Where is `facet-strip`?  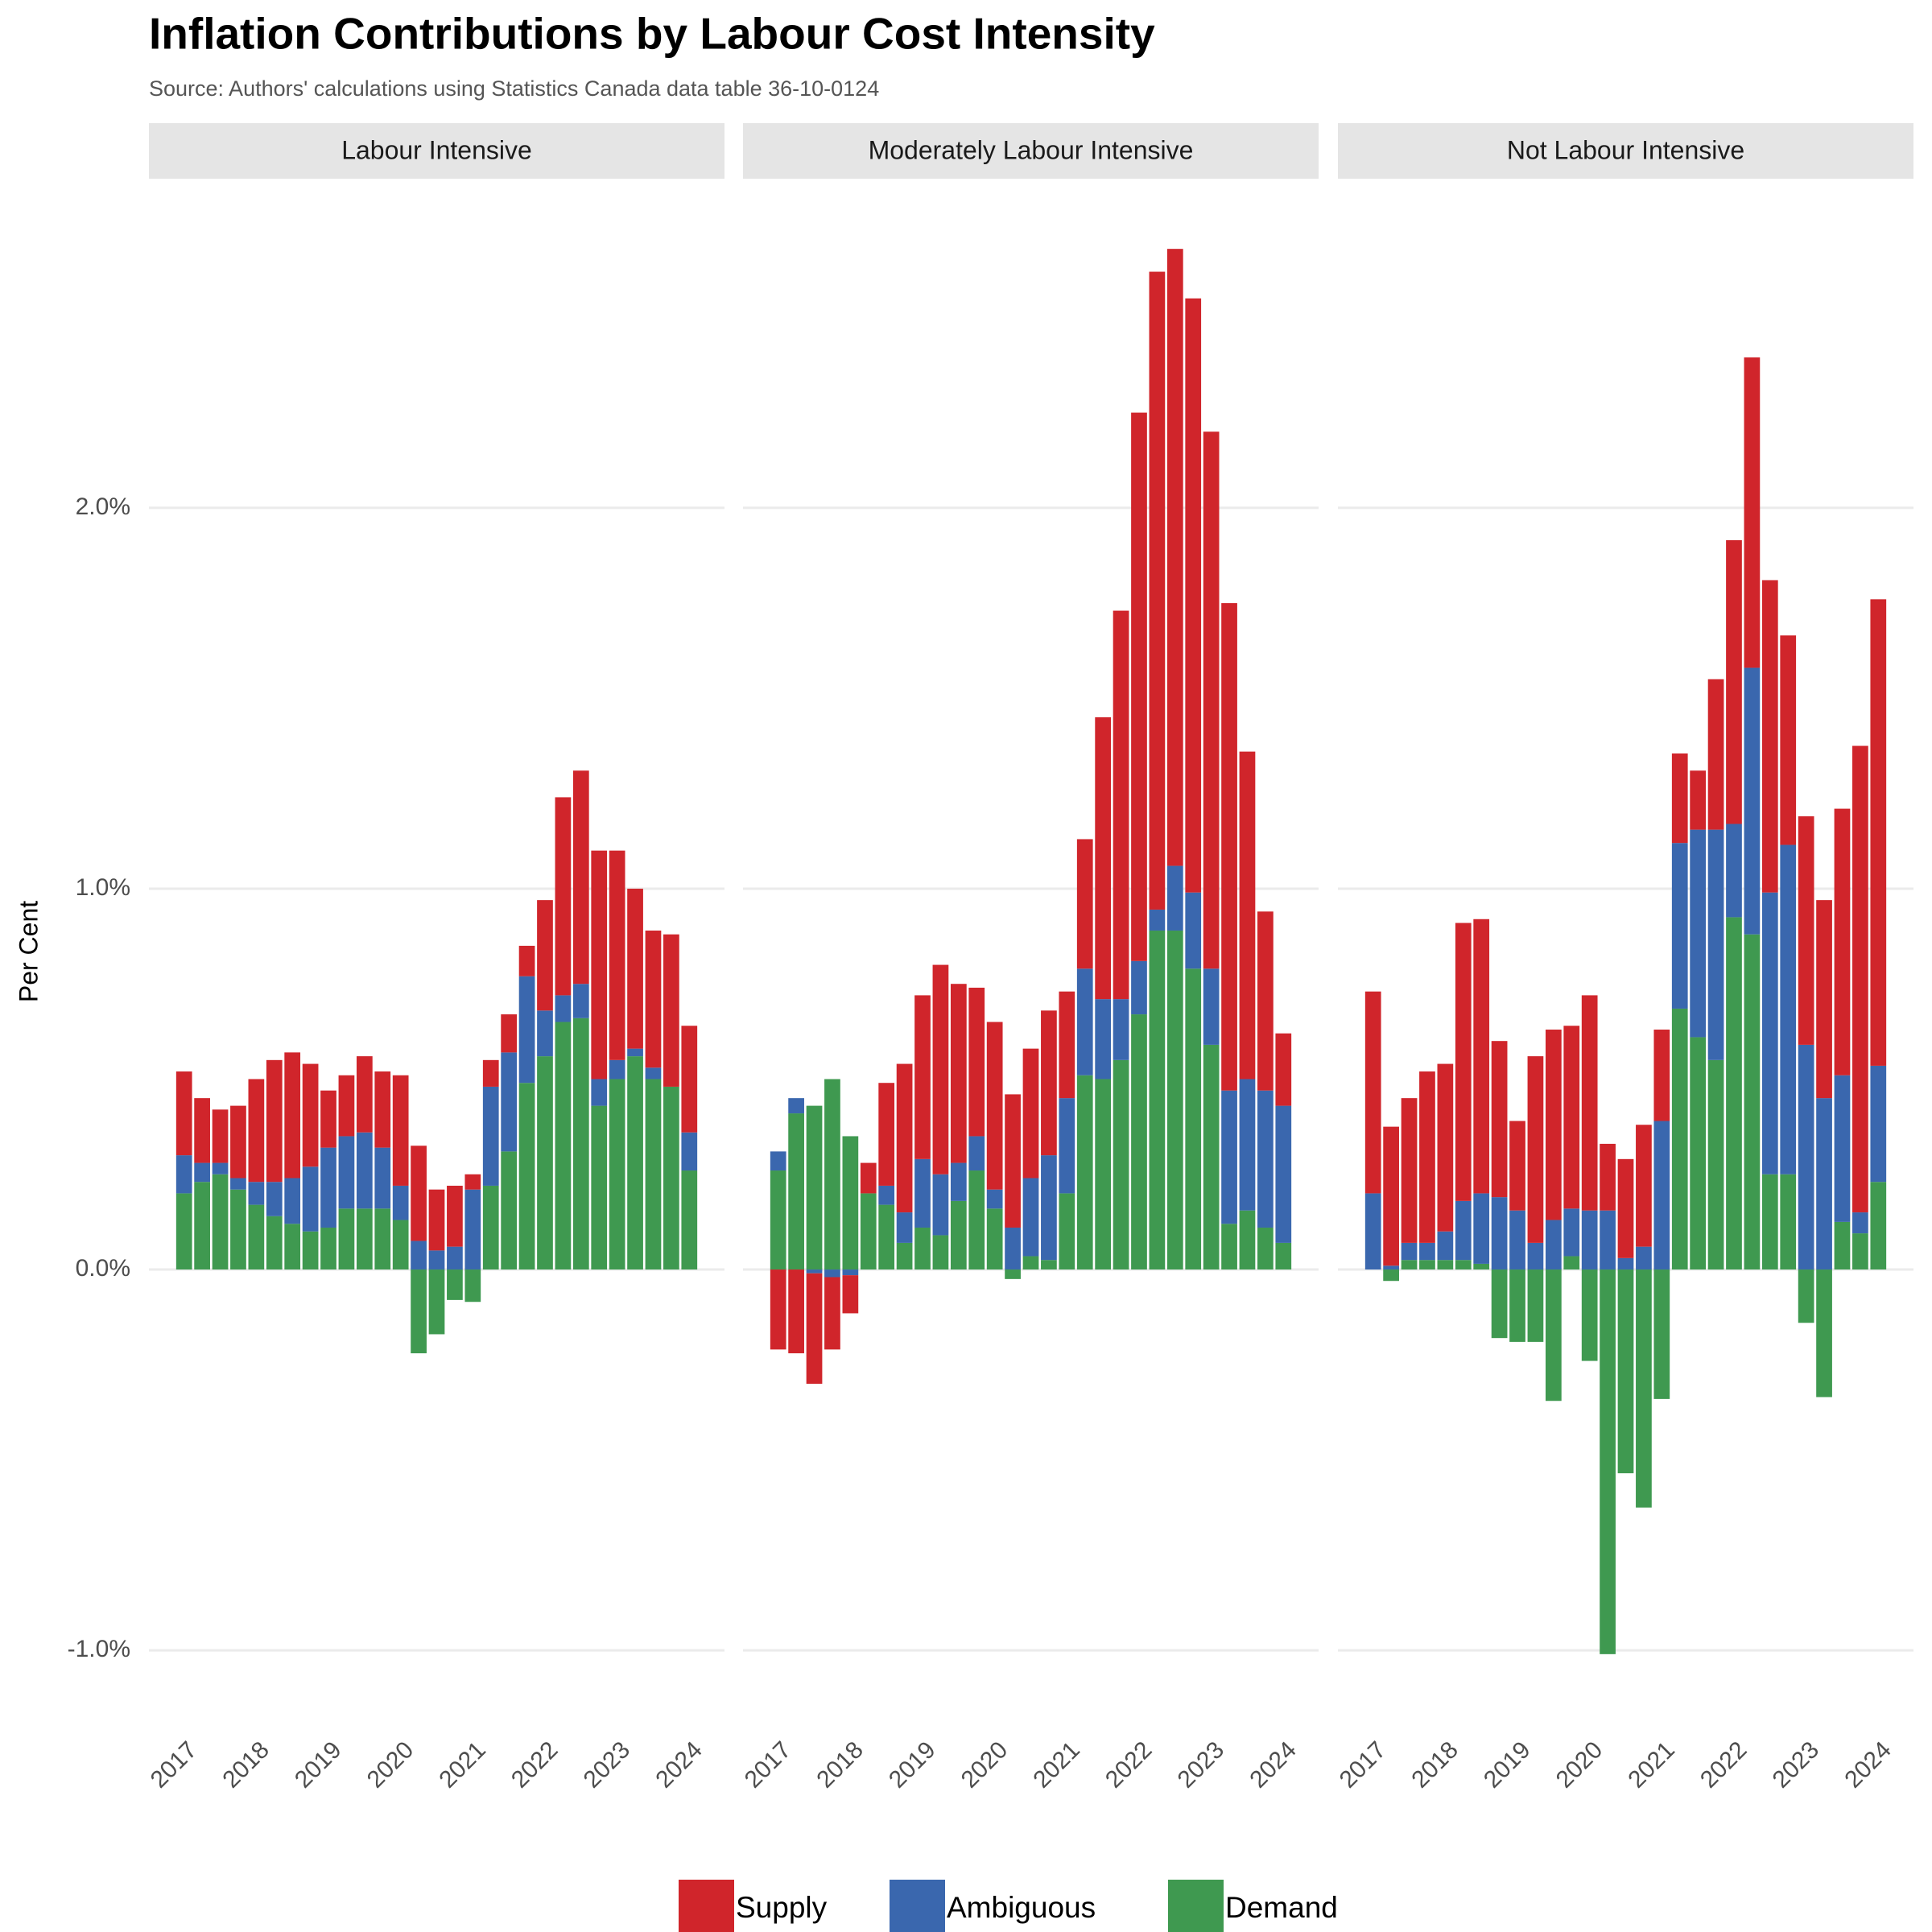 facet-strip is located at coordinates (1625, 151).